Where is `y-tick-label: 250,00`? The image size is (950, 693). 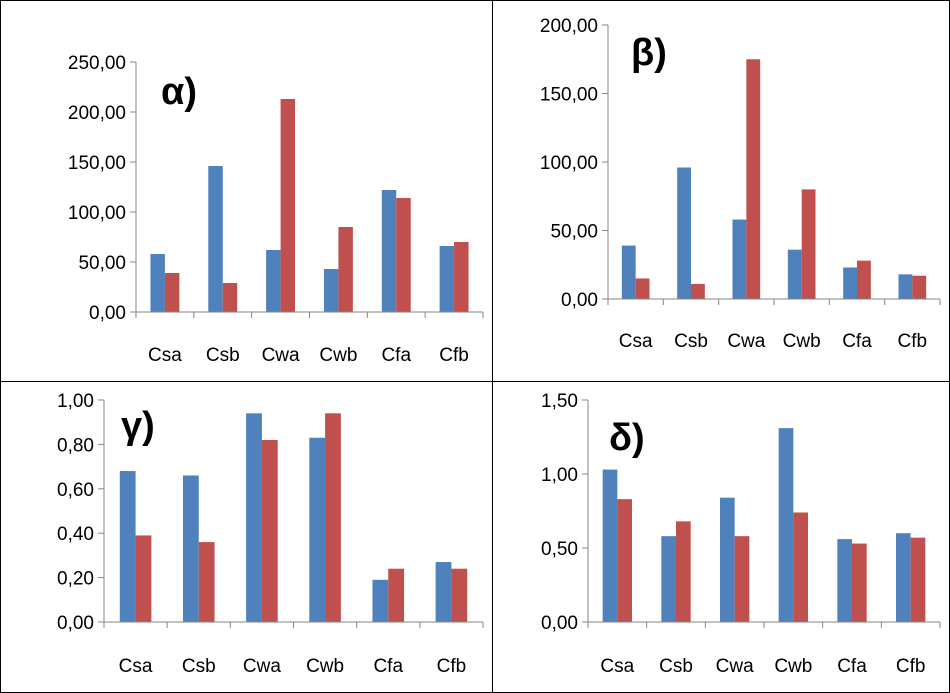 y-tick-label: 250,00 is located at coordinates (97, 63).